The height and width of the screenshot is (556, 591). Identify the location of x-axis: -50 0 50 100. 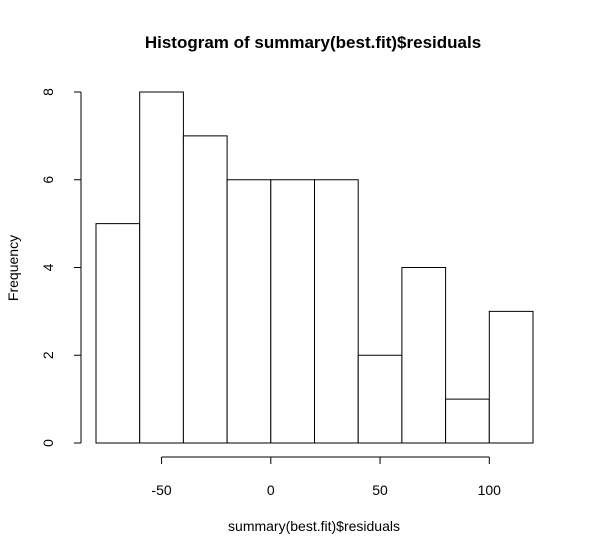
(326, 477).